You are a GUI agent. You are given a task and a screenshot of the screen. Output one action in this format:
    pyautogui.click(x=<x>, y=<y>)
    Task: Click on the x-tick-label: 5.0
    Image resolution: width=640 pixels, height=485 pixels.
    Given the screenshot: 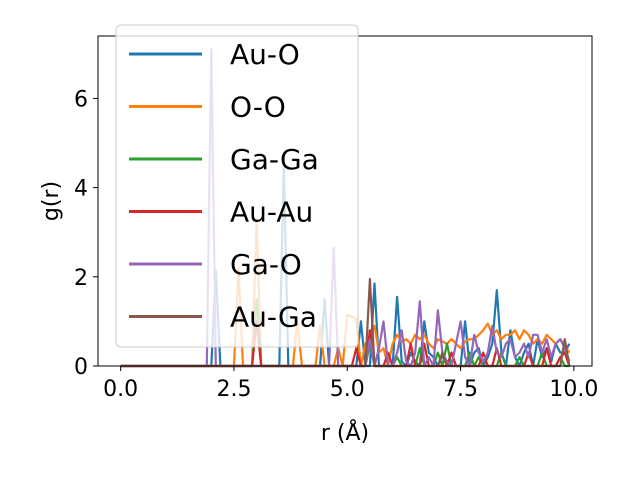 What is the action you would take?
    pyautogui.click(x=347, y=389)
    